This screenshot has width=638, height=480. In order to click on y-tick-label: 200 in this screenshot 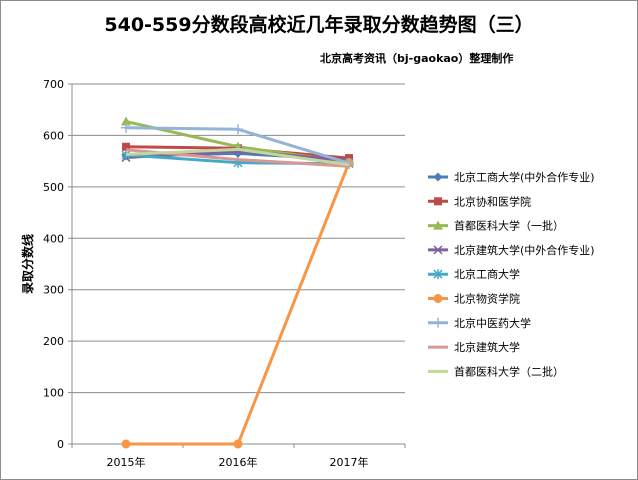, I will do `click(53, 341)`.